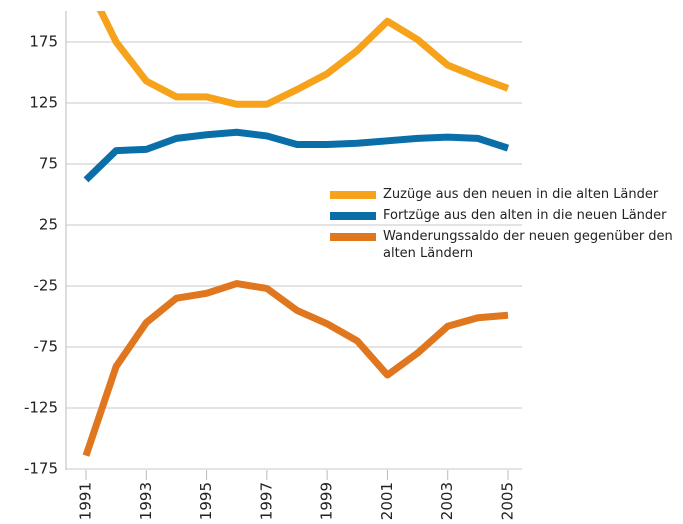  Describe the element at coordinates (327, 501) in the screenshot. I see `x-tick-label: 1999` at that location.